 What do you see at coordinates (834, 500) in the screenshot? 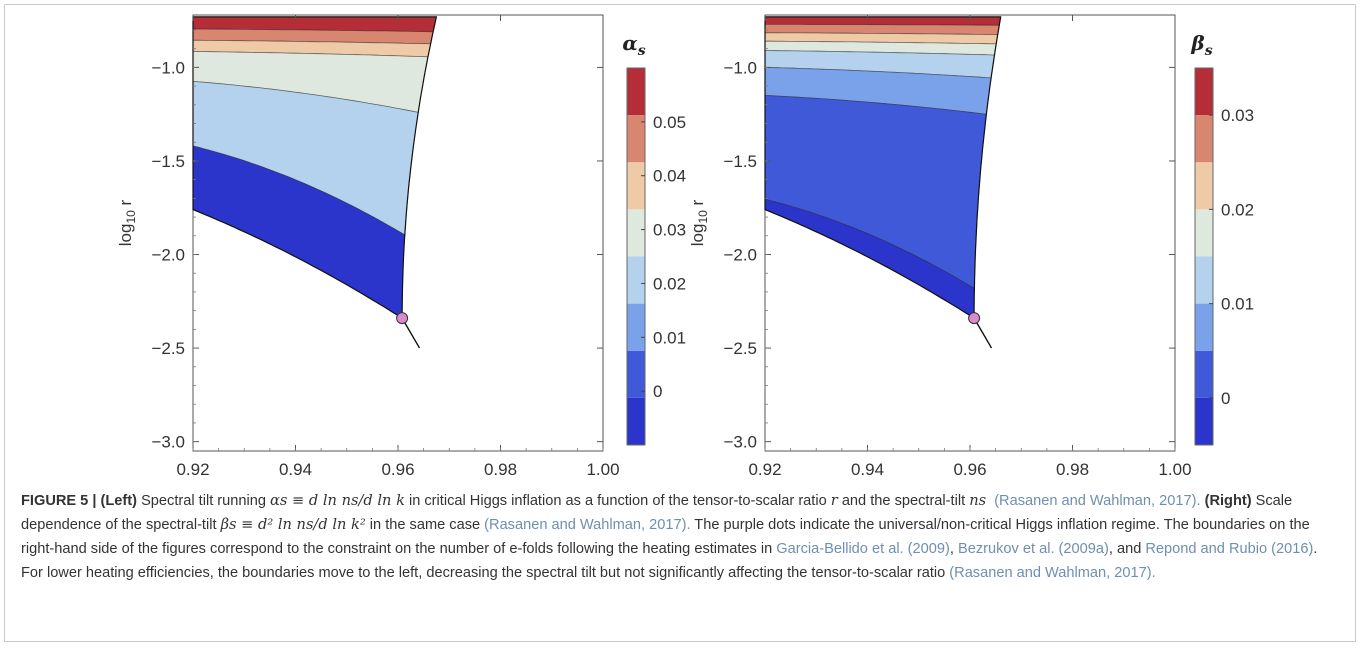
I see `caption-r-symbol: r` at bounding box center [834, 500].